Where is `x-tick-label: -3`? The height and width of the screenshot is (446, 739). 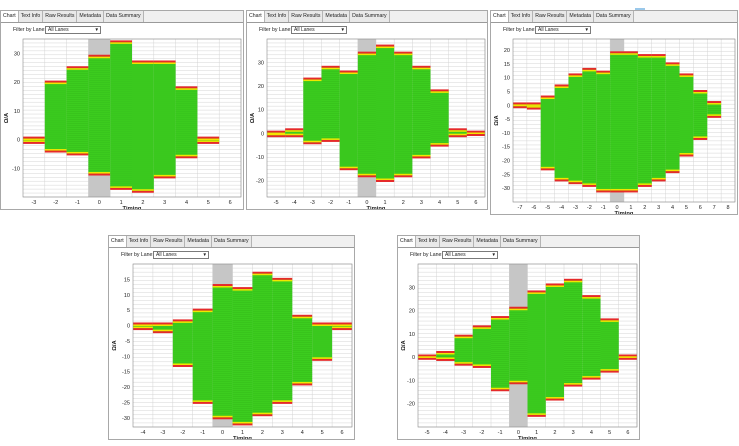
x-tick-label: -3 is located at coordinates (33, 203).